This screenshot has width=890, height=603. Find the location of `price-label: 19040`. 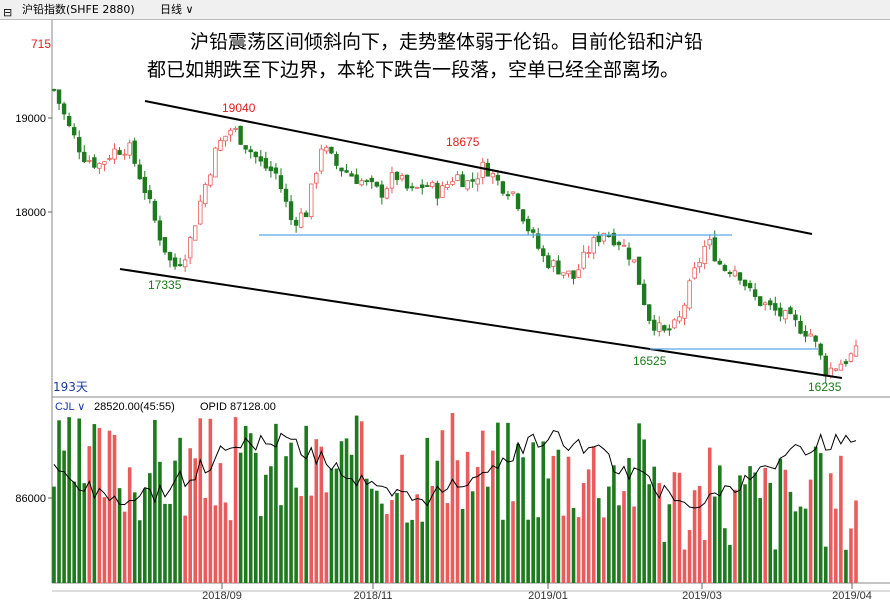

price-label: 19040 is located at coordinates (239, 108).